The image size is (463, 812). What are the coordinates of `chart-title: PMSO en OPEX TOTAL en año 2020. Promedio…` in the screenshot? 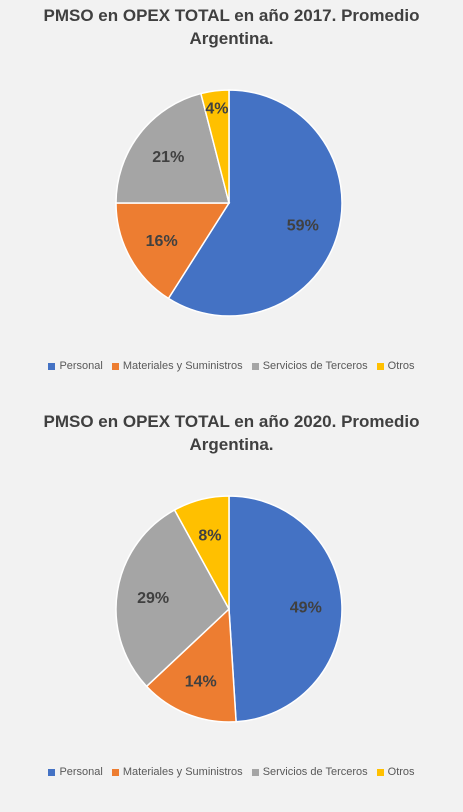 It's located at (231, 433).